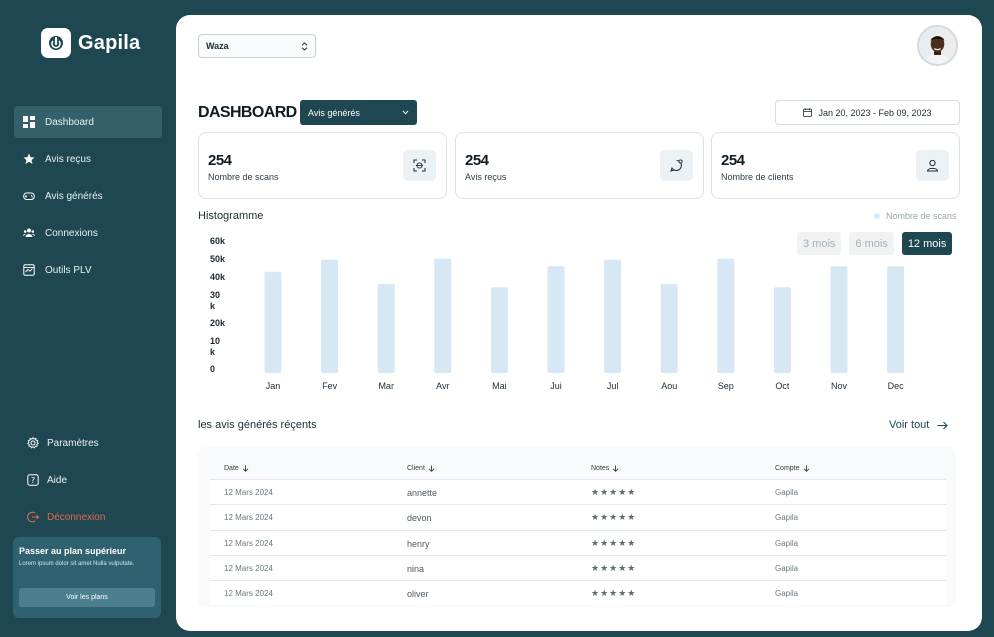  I want to click on y-tick-label: 10 k, so click(215, 346).